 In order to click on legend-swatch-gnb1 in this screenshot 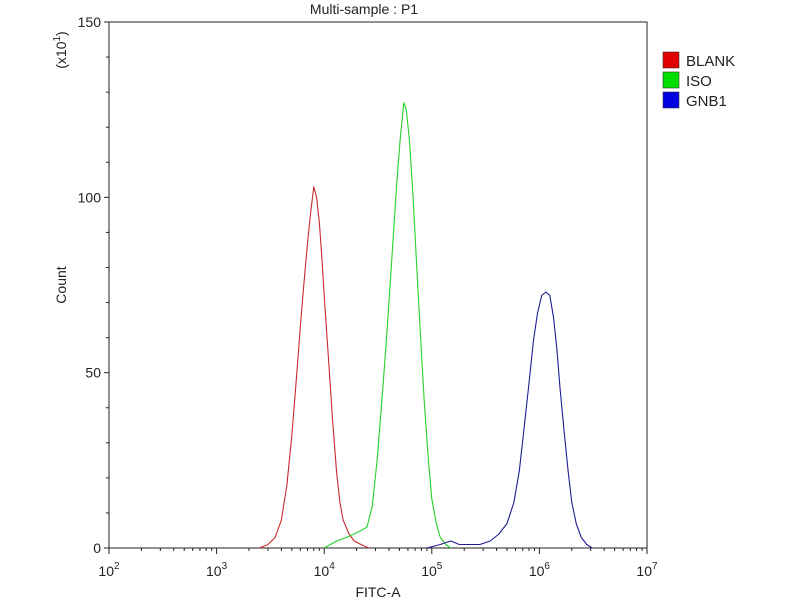, I will do `click(671, 100)`.